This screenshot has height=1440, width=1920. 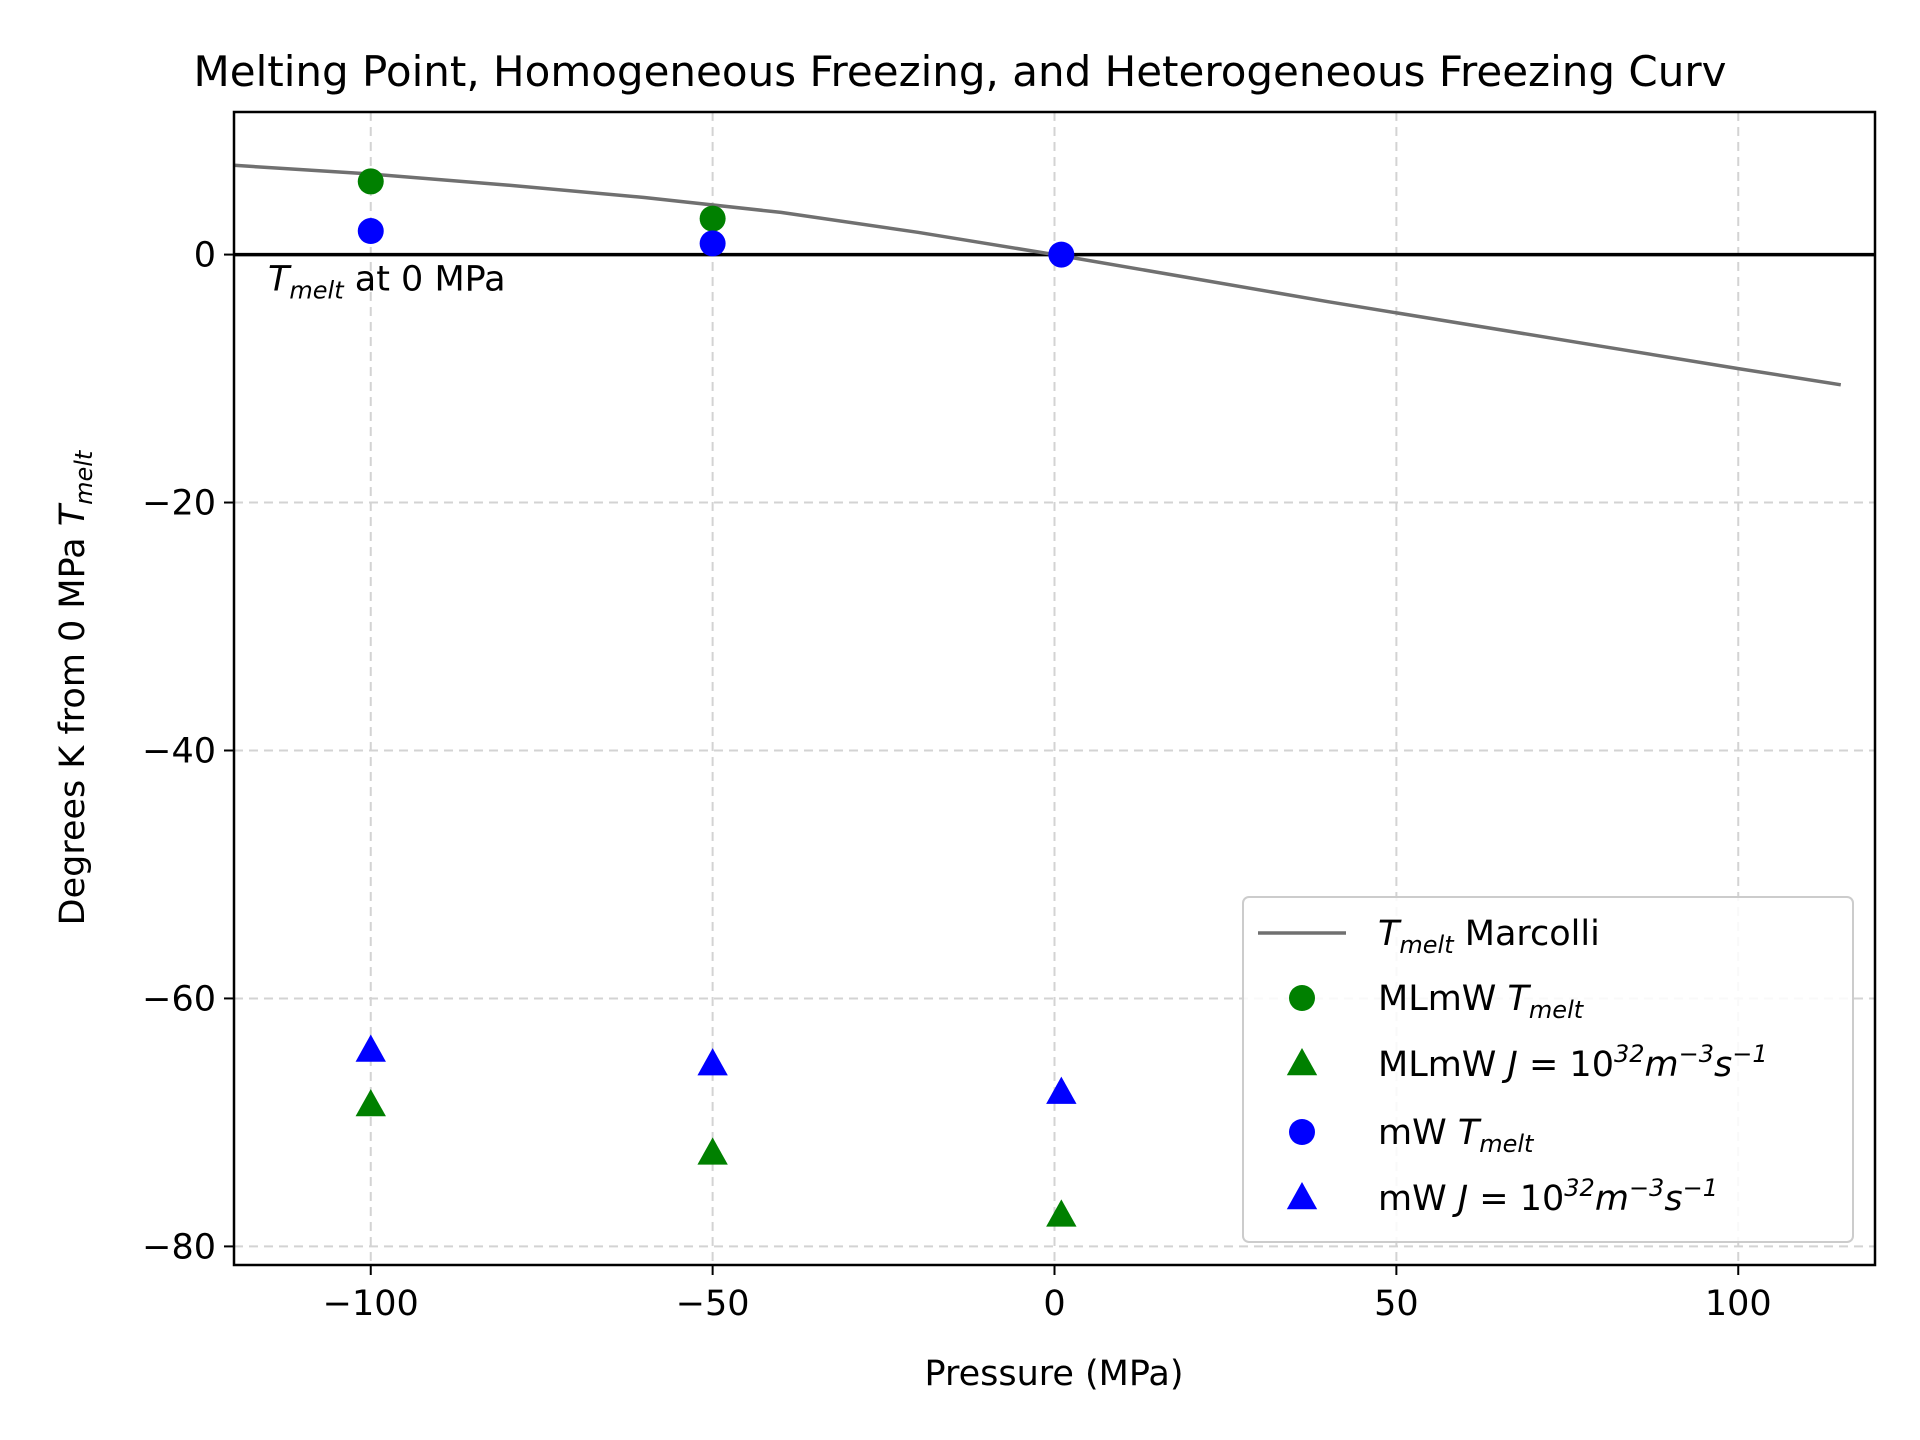 I want to click on reference-label-text: at 0 MPa, so click(x=425, y=280).